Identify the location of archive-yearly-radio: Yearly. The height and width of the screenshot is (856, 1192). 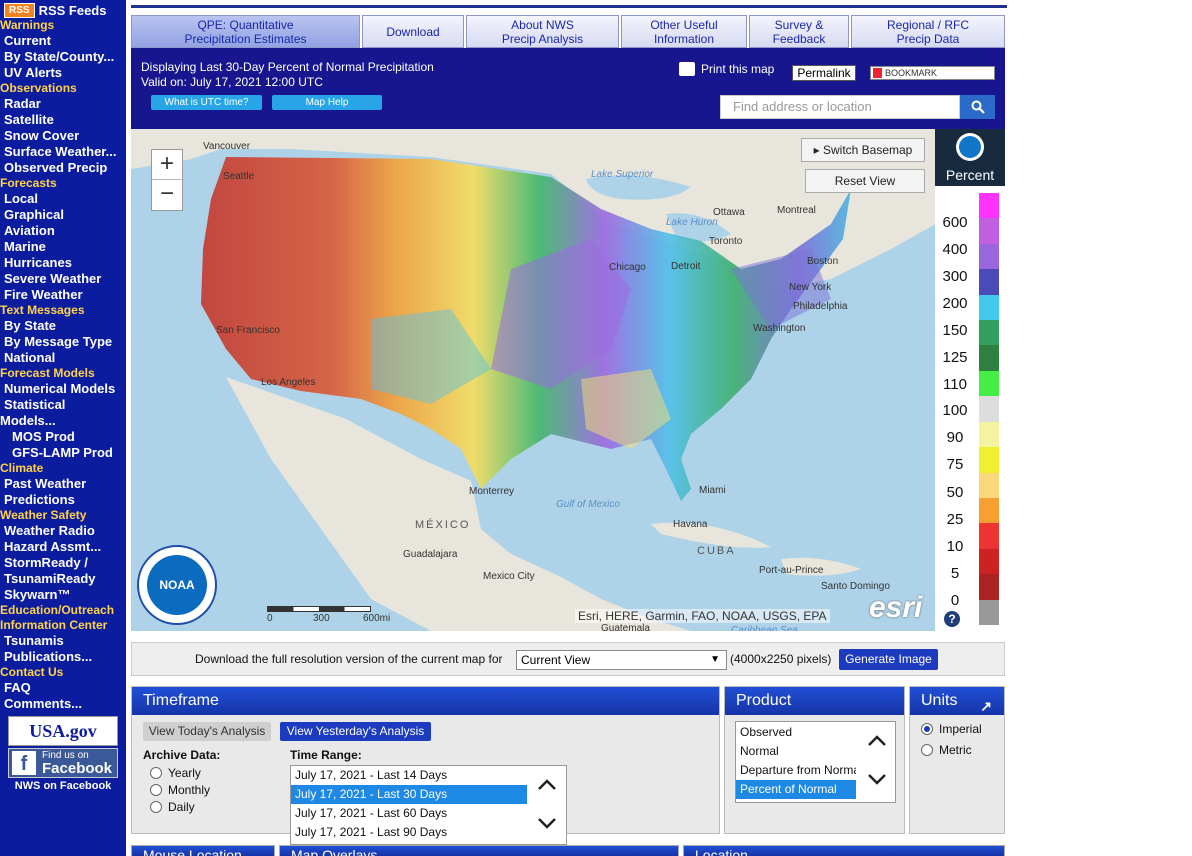
(175, 773).